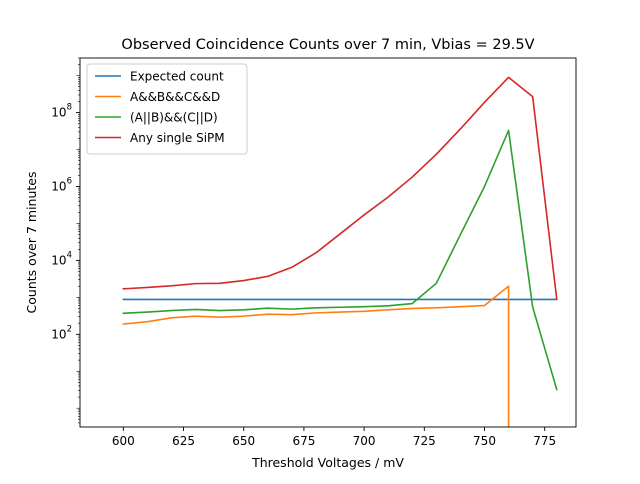 This screenshot has width=640, height=484. Describe the element at coordinates (177, 138) in the screenshot. I see `legend-label: Any single SiPM` at that location.